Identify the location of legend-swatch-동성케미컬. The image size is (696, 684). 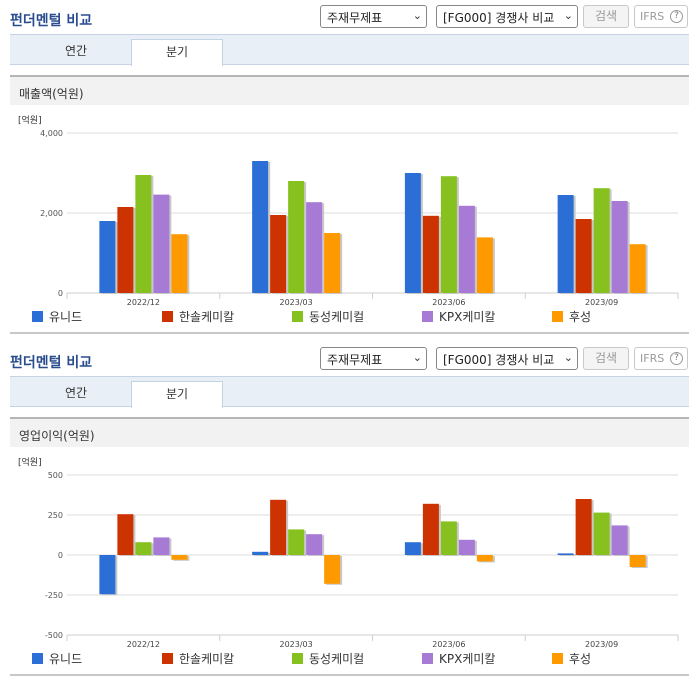
(297, 658).